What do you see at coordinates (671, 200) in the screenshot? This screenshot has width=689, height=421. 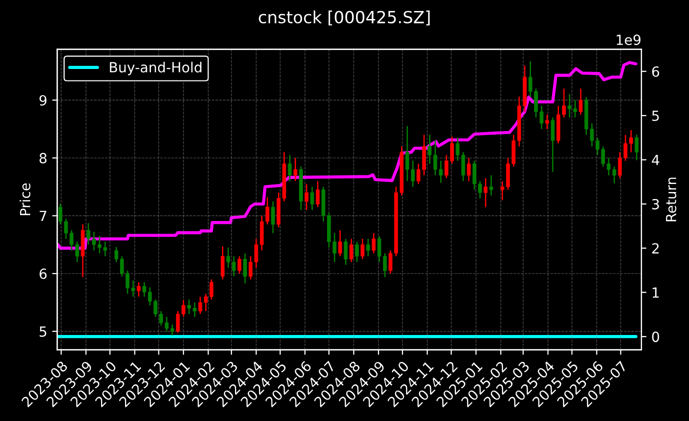 I see `y2-axis-title: Return` at bounding box center [671, 200].